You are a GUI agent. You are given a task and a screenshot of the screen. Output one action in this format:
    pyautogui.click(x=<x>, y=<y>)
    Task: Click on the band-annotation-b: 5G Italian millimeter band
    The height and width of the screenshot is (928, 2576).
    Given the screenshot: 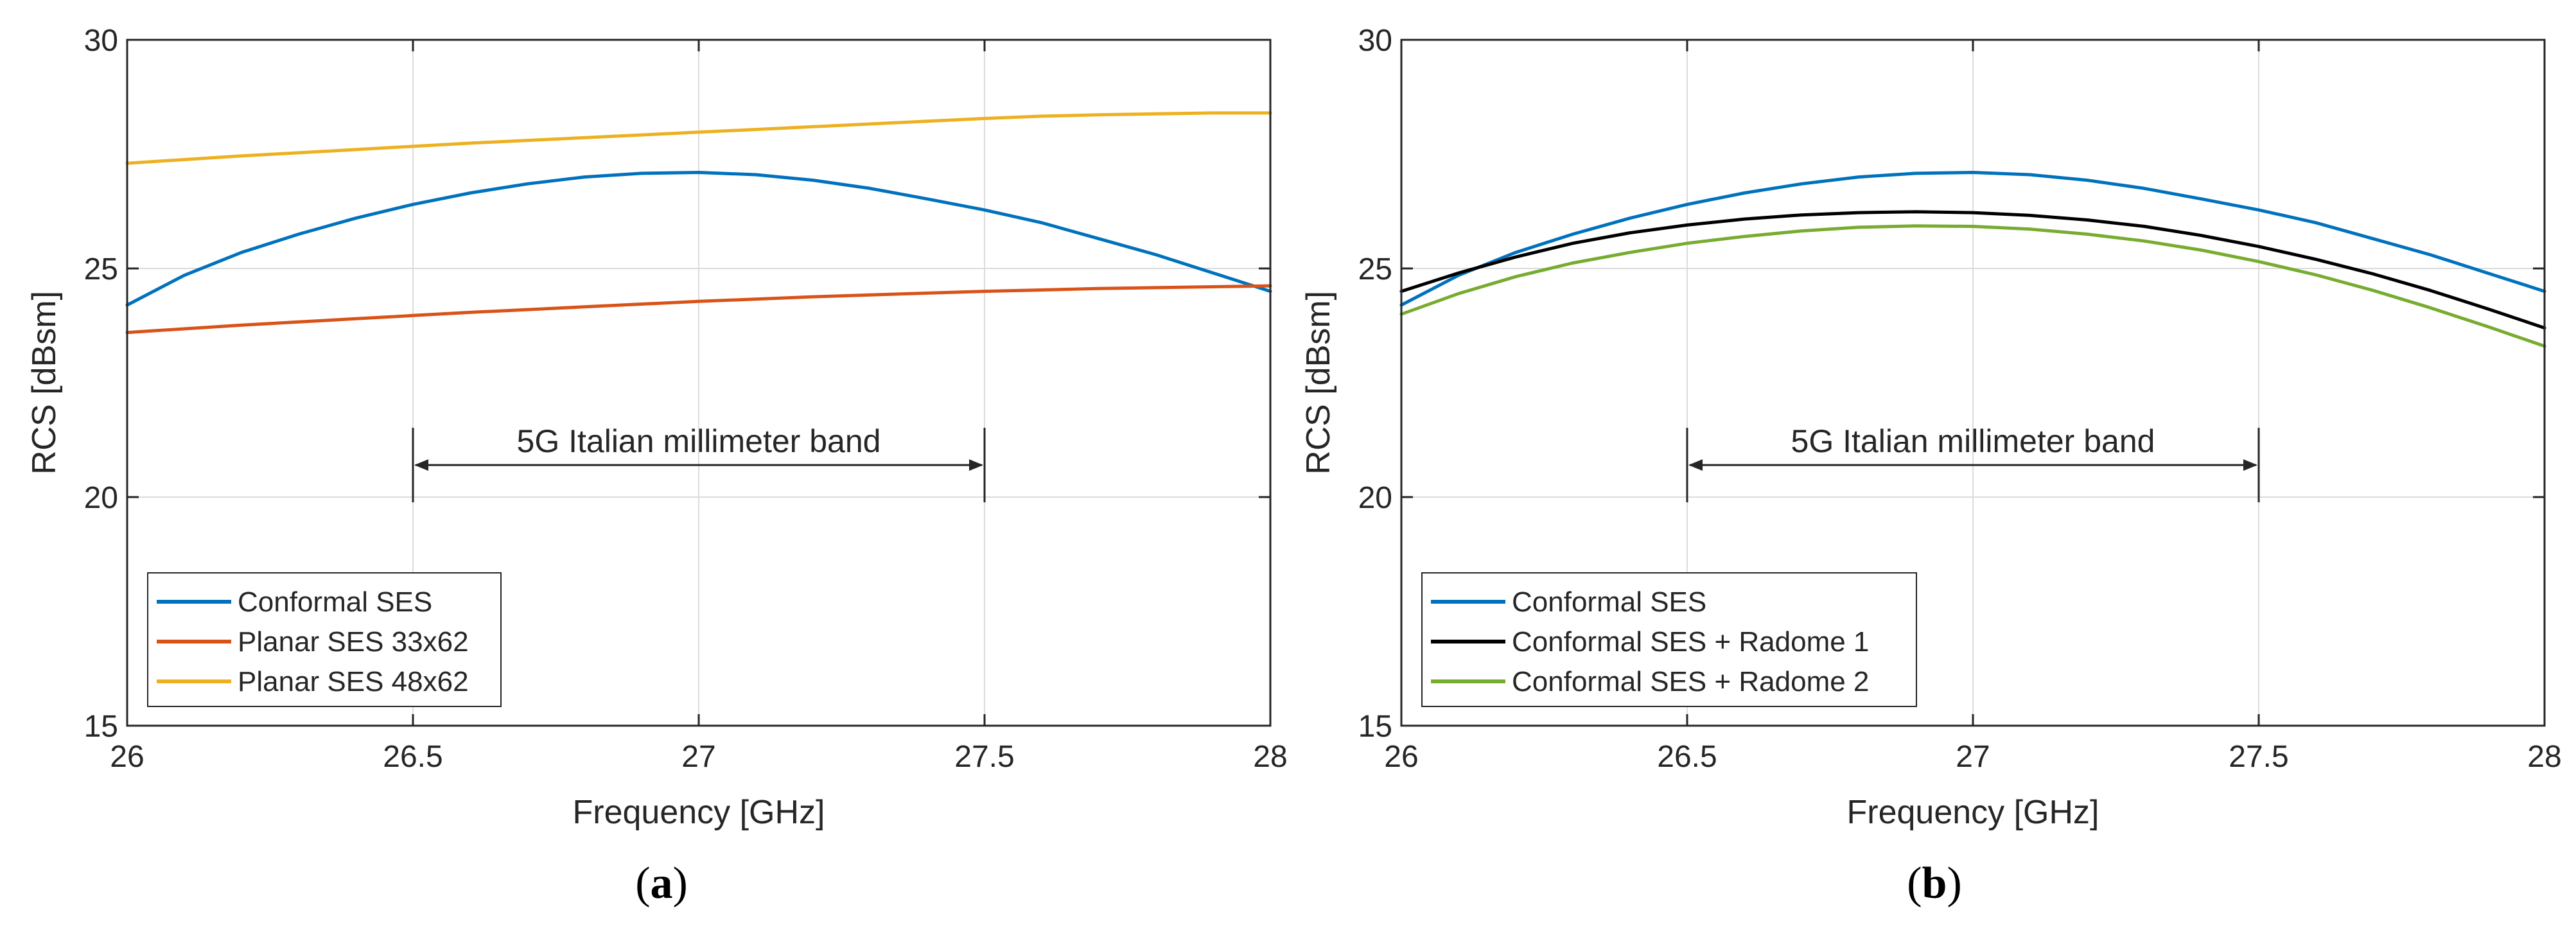 What is the action you would take?
    pyautogui.click(x=1973, y=463)
    